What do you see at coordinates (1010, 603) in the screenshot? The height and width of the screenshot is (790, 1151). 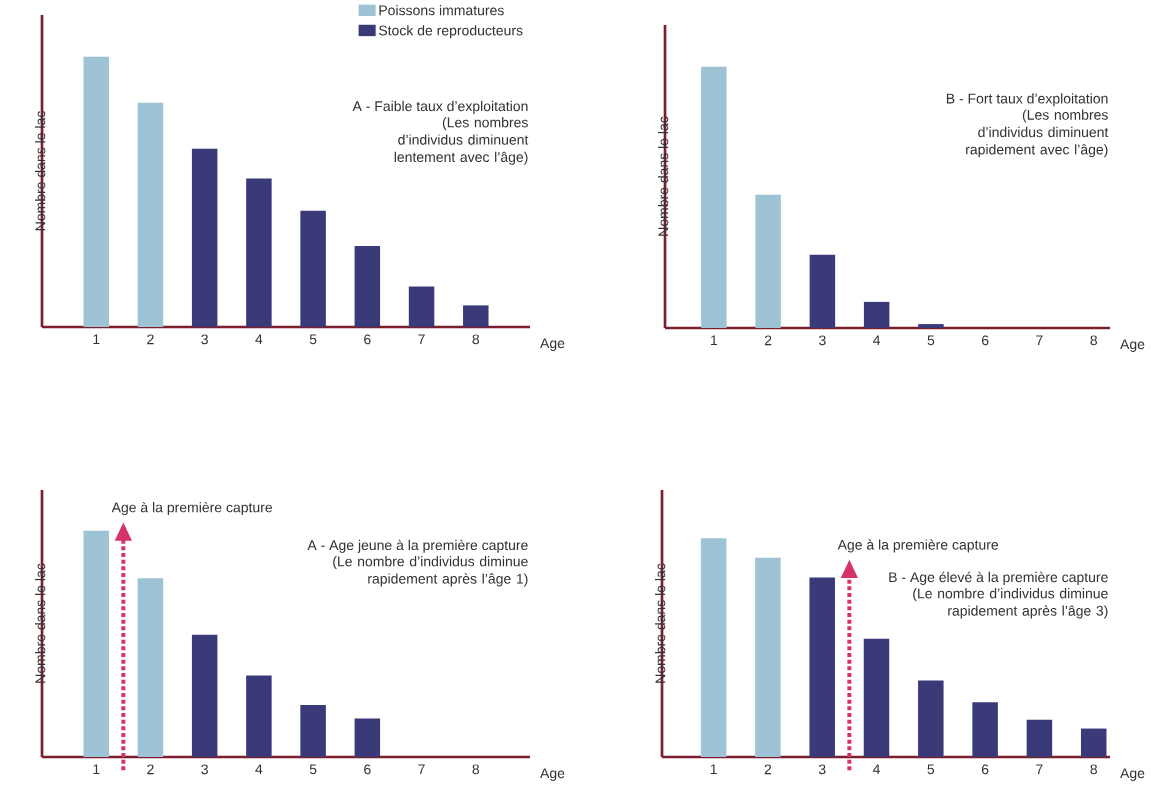 I see `annotation: (Le nombre d’individus diminue rapidement après l’âge 3)` at bounding box center [1010, 603].